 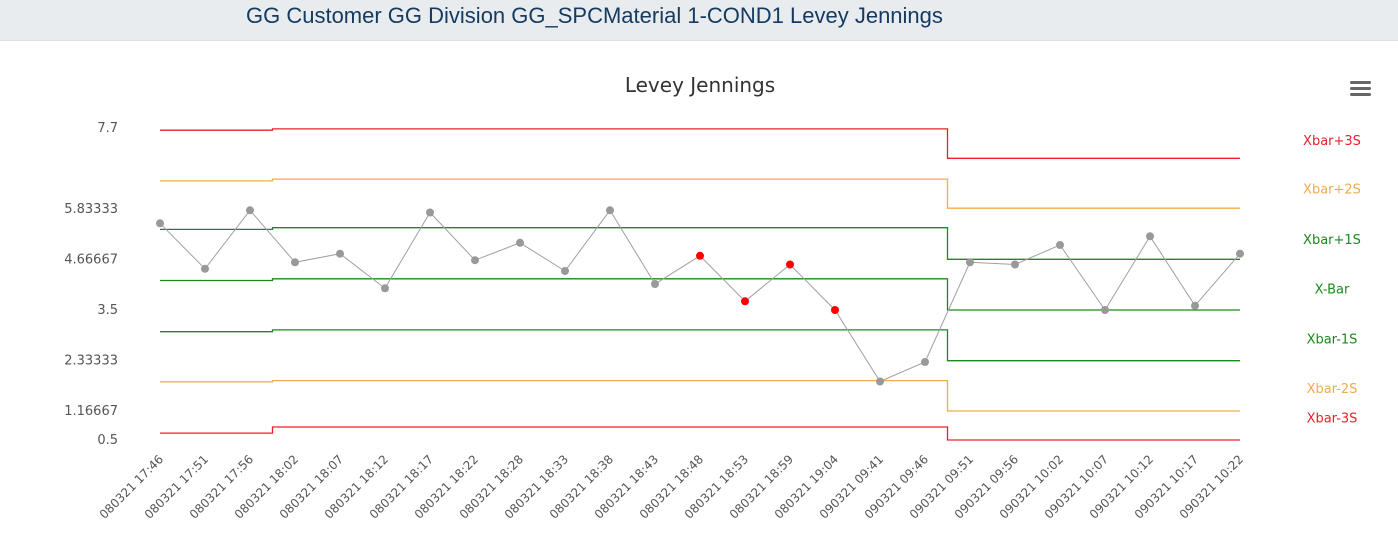 What do you see at coordinates (1332, 389) in the screenshot?
I see `control-limit-label: Xbar-2S` at bounding box center [1332, 389].